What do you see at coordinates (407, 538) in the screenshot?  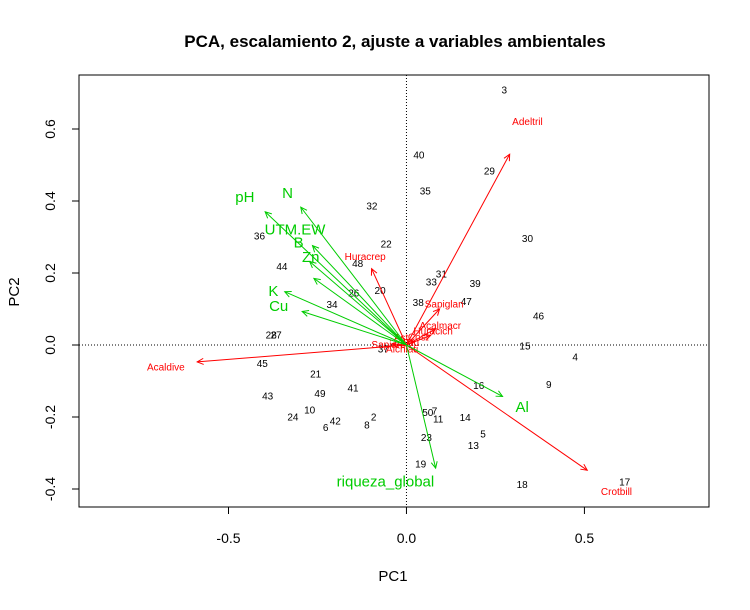 I see `x-tick-label: 0.0` at bounding box center [407, 538].